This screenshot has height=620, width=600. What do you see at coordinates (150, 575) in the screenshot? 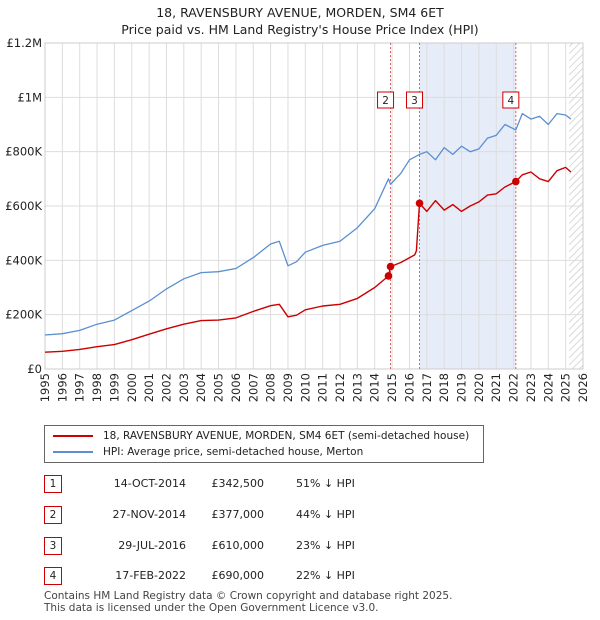
I see `transaction-date: 17-FEB-2022` at bounding box center [150, 575].